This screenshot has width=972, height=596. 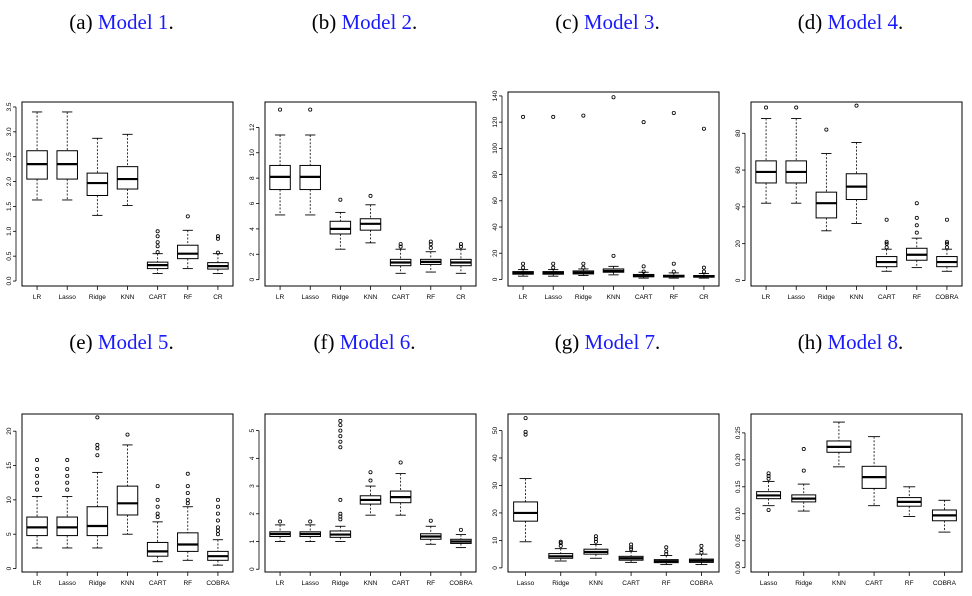 What do you see at coordinates (863, 22) in the screenshot?
I see `model-link: Model 4` at bounding box center [863, 22].